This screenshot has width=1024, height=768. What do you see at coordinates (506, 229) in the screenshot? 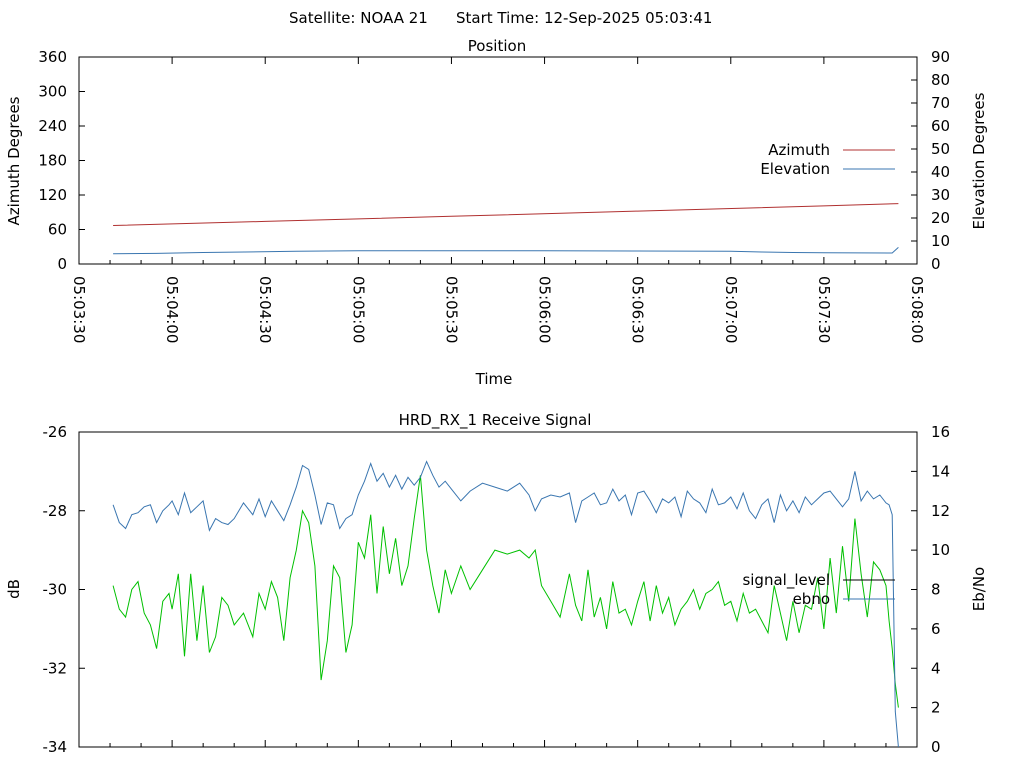
I see `position-series` at bounding box center [506, 229].